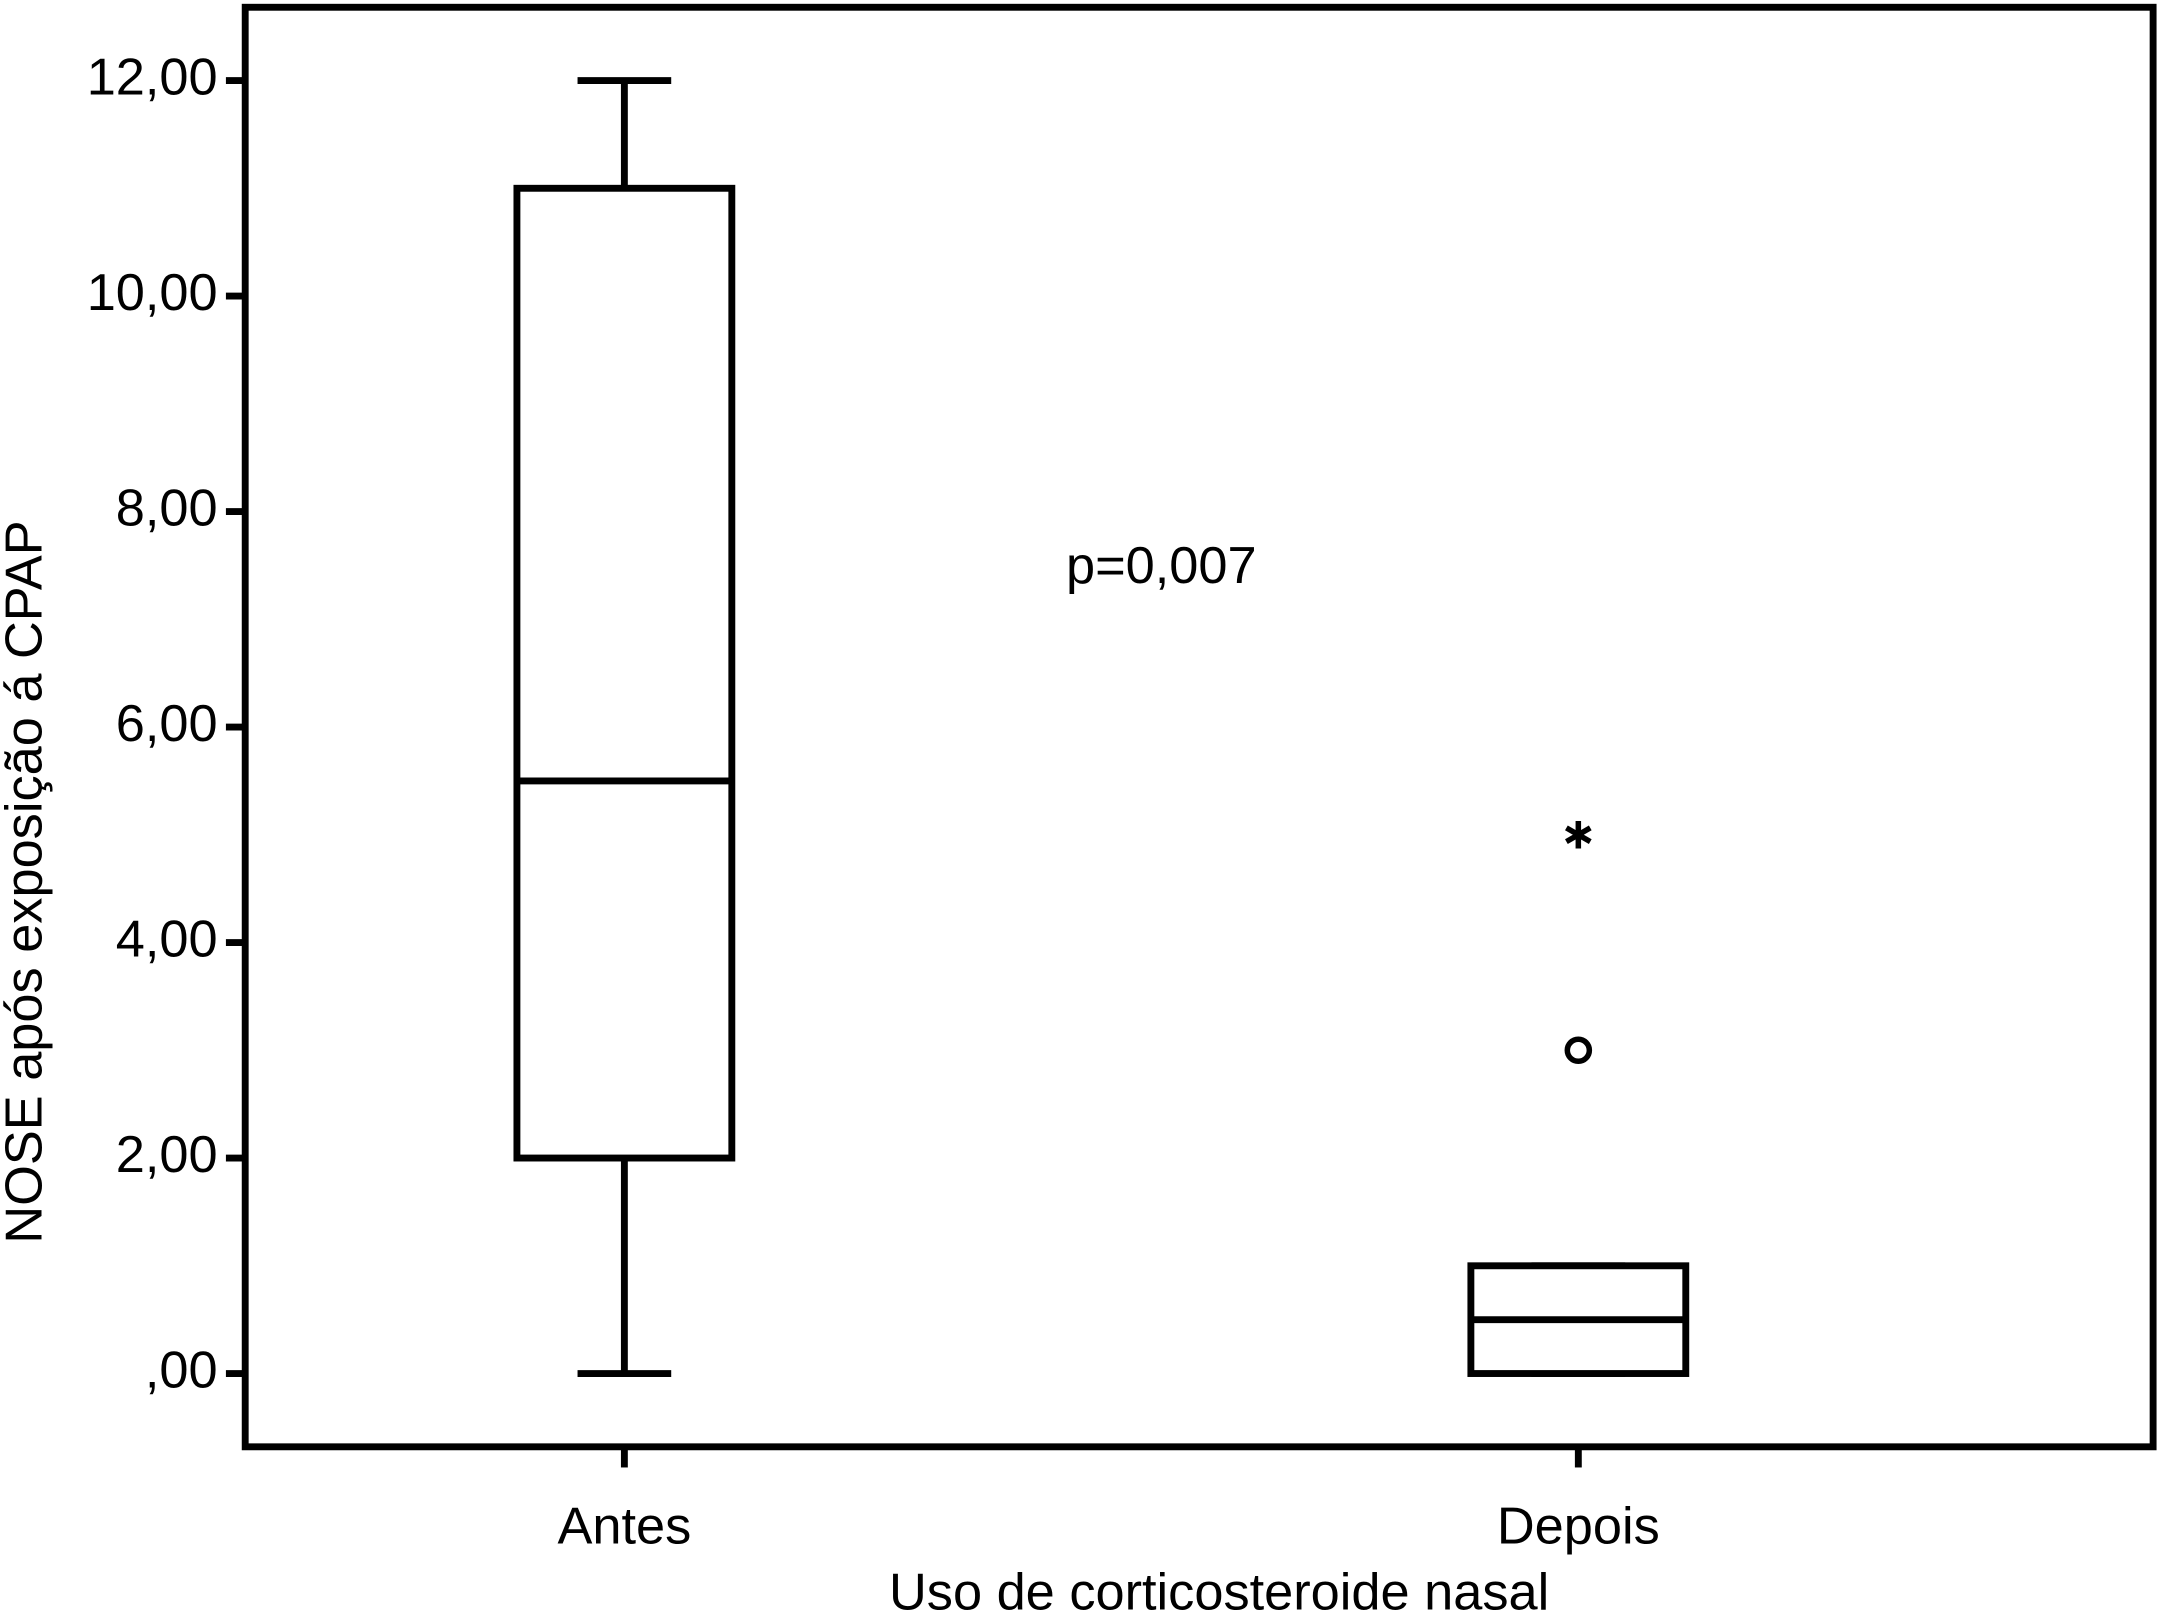 This screenshot has width=2160, height=1618. I want to click on y-tick-label: 4,00, so click(167, 939).